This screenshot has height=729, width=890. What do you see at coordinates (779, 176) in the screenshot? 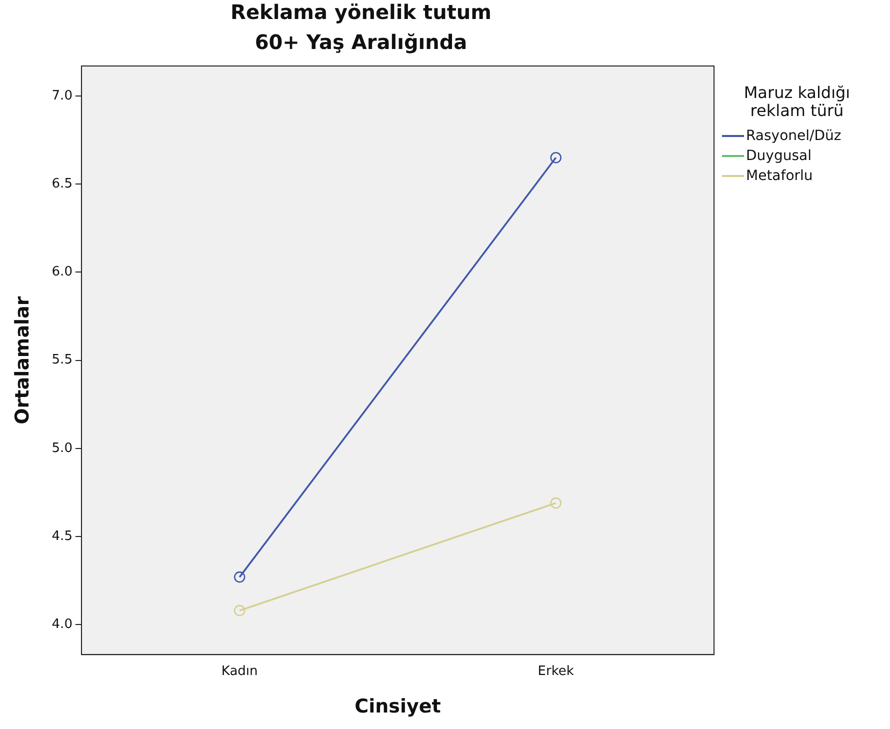
I see `legend-label: Metaforlu` at bounding box center [779, 176].